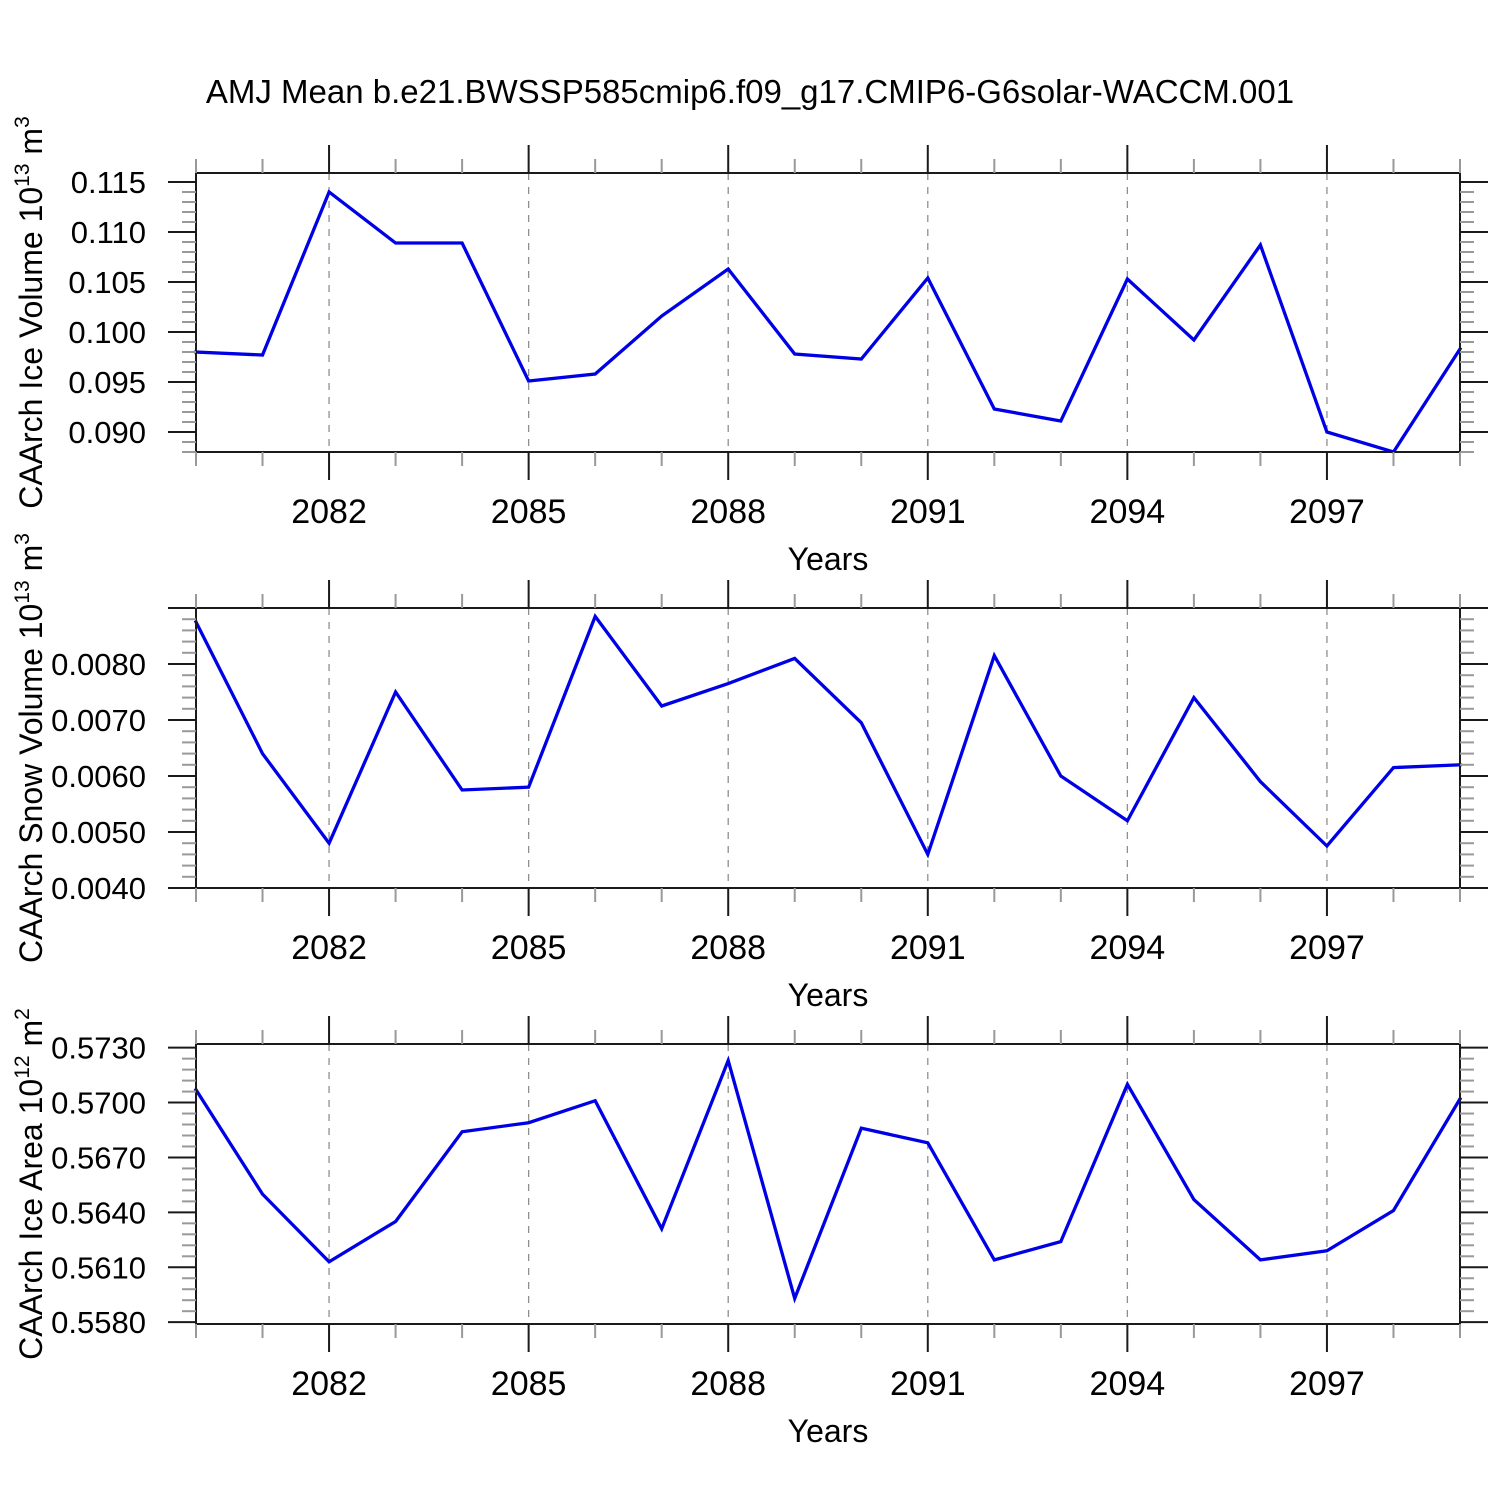 The width and height of the screenshot is (1500, 1505). What do you see at coordinates (98, 1048) in the screenshot?
I see `y-tick-label: 0.5730` at bounding box center [98, 1048].